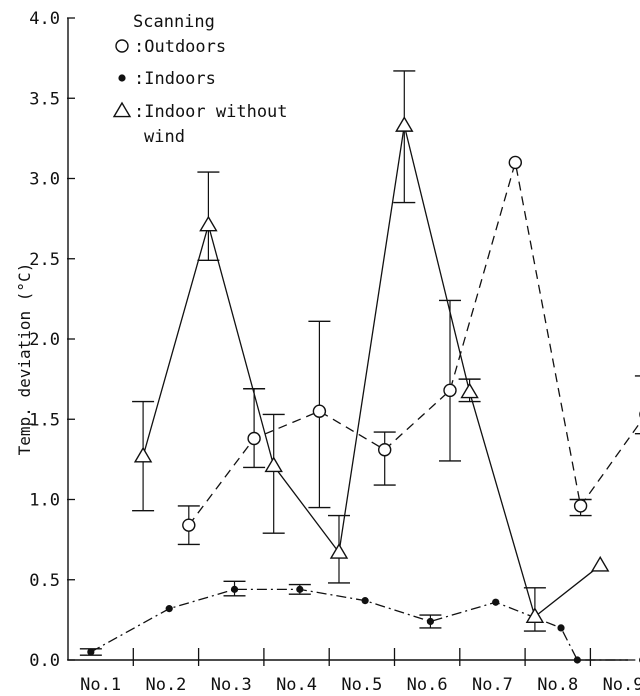 The height and width of the screenshot is (696, 640). Describe the element at coordinates (361, 685) in the screenshot. I see `x-tick-label: No.5` at that location.